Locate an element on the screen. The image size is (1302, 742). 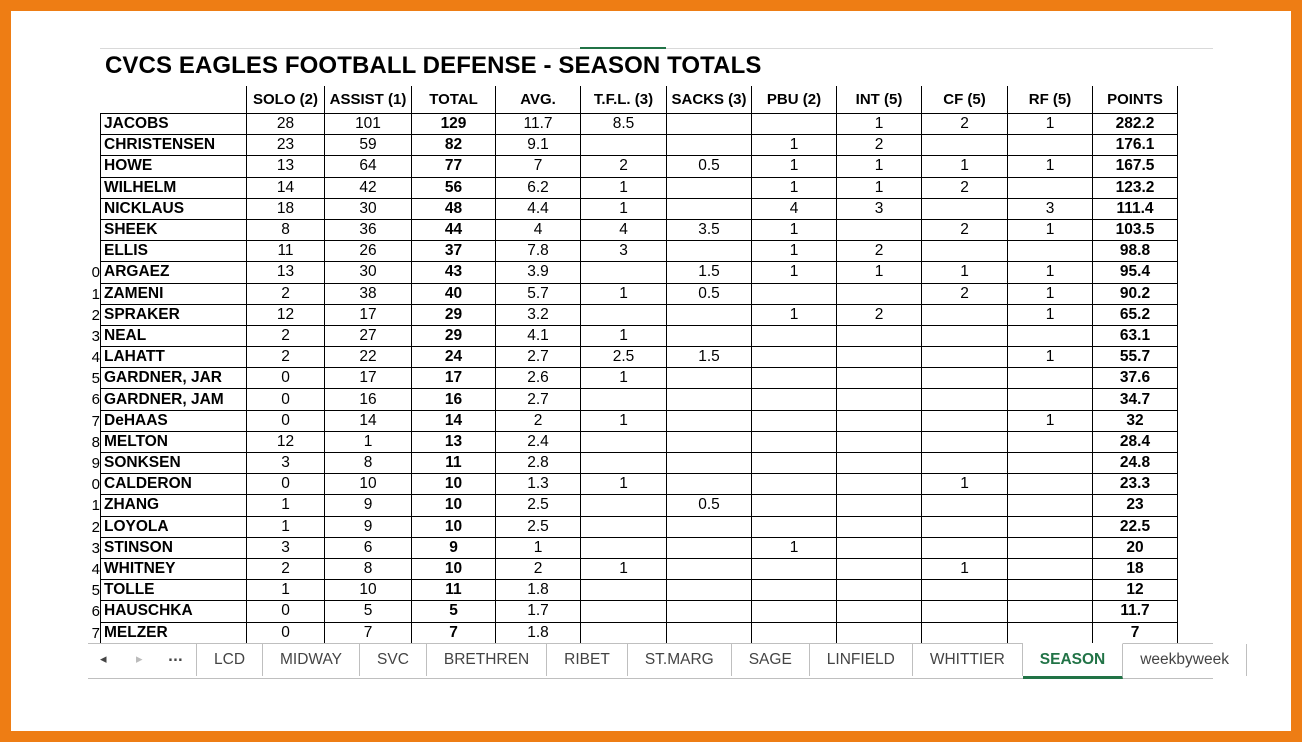
total-cell: 24 is located at coordinates (453, 357).